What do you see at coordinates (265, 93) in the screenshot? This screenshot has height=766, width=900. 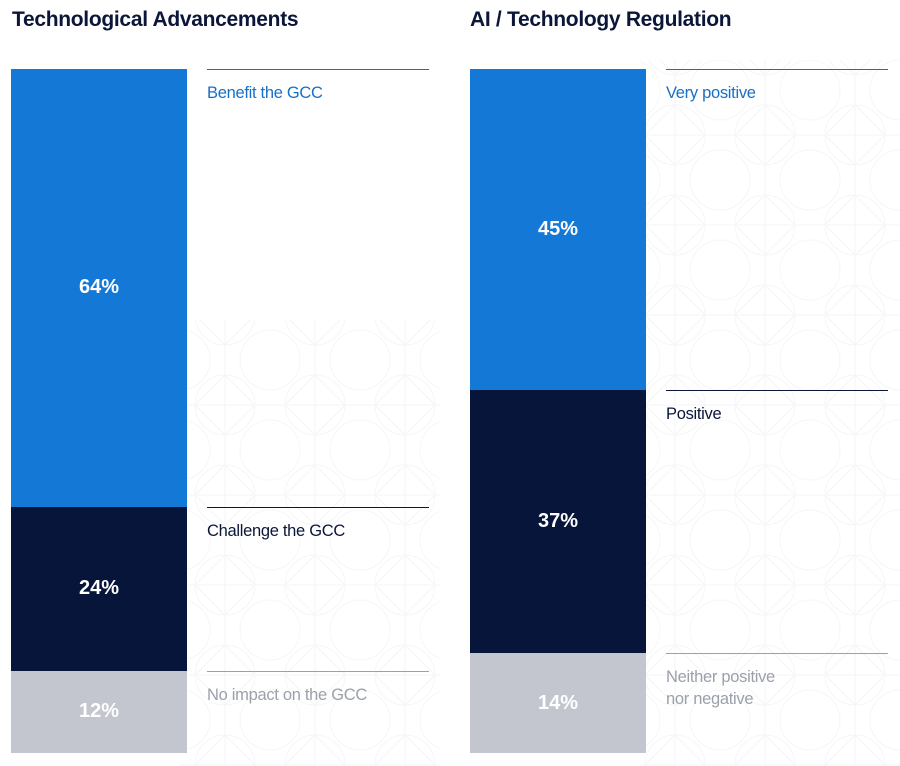 I see `legend-label-benefit: Benefit the GCC` at bounding box center [265, 93].